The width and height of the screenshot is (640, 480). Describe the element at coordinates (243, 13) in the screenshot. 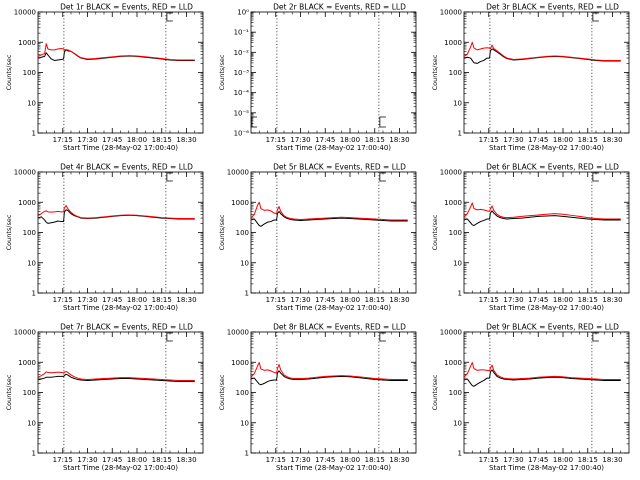

I see `y-tick-label: 10⁰` at that location.